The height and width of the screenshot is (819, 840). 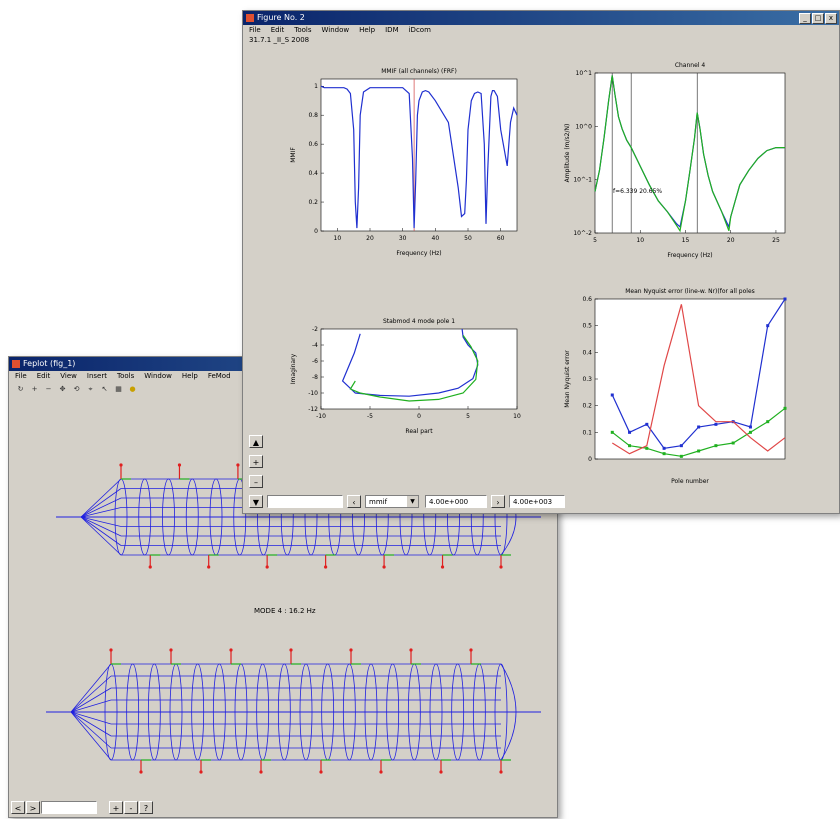 I want to click on y-tick-label: 1, so click(x=316, y=86).